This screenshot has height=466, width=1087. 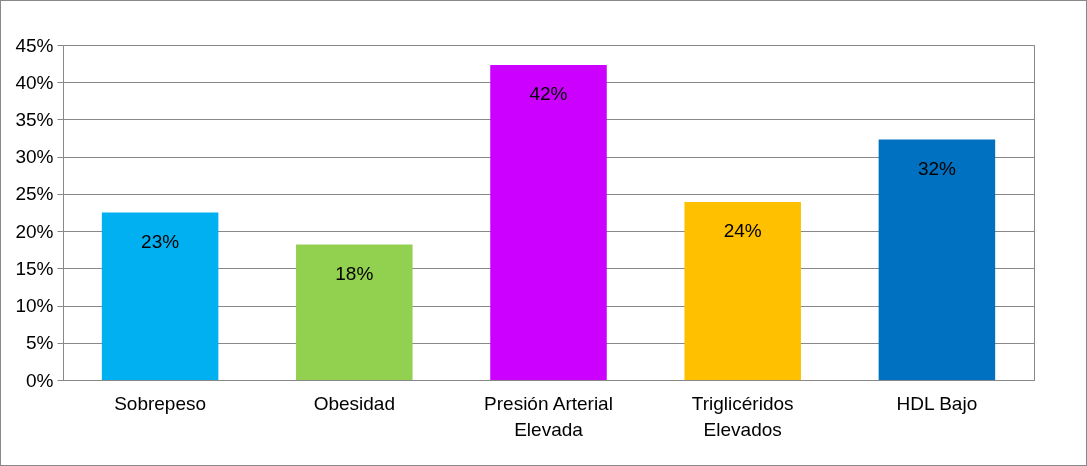 What do you see at coordinates (34, 231) in the screenshot?
I see `y-tick-label: 20%` at bounding box center [34, 231].